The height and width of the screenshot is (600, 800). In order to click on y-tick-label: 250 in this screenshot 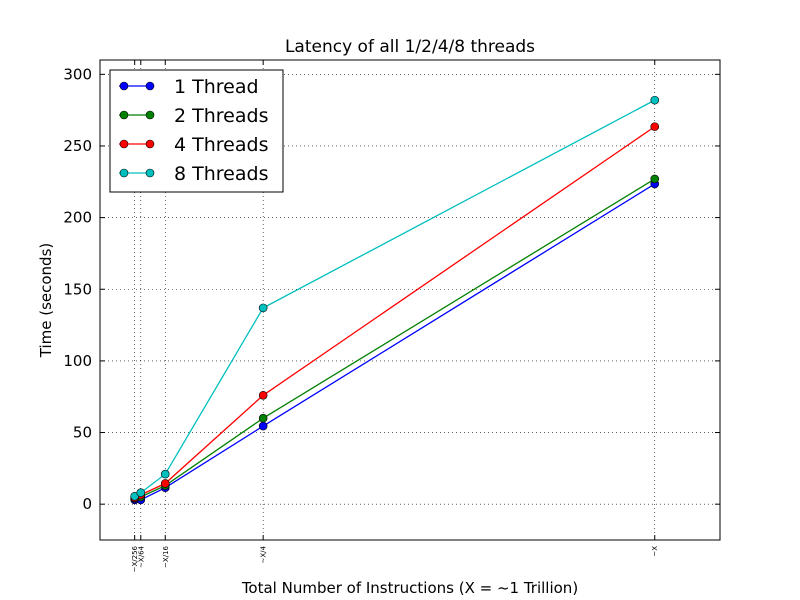, I will do `click(77, 146)`.